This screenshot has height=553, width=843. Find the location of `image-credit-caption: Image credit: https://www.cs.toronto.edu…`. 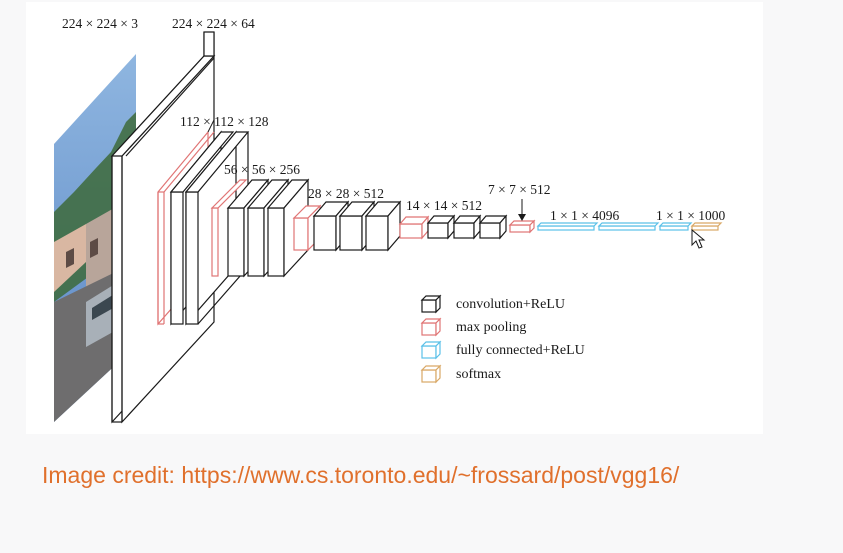

image-credit-caption: Image credit: https://www.cs.toronto.edu… is located at coordinates (361, 475).